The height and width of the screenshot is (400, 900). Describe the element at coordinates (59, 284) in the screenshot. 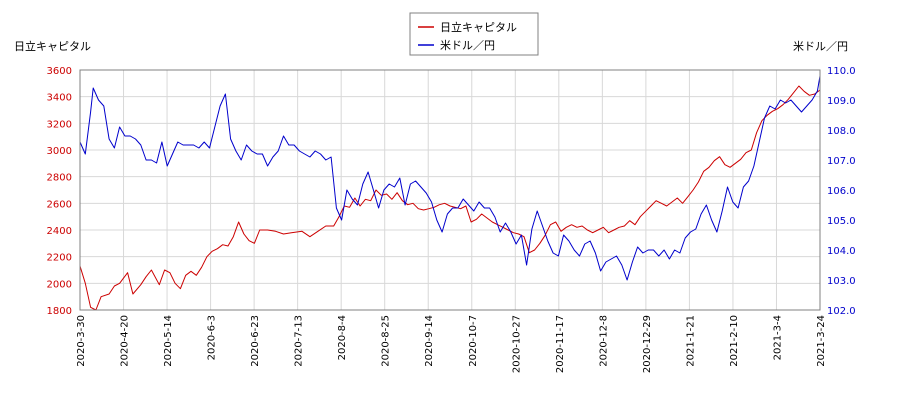

I see `left-tick-label: 2000` at that location.